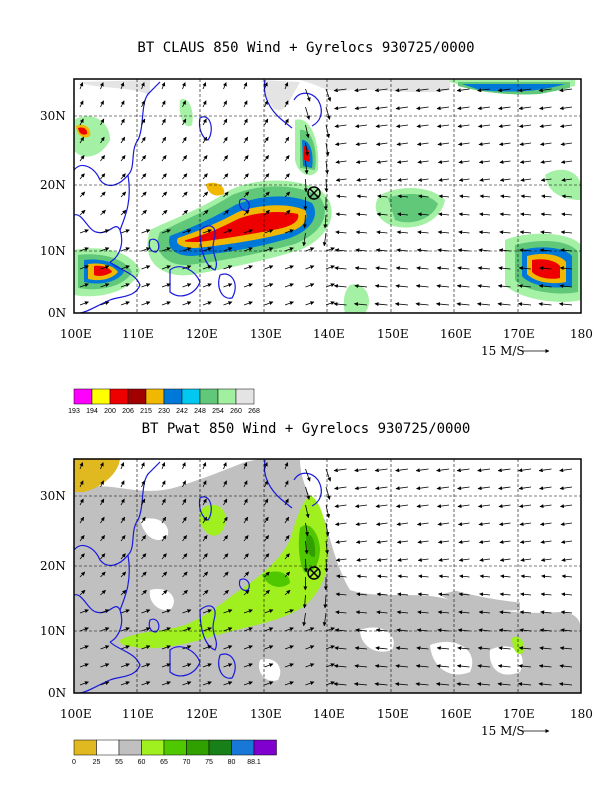  Describe the element at coordinates (182, 411) in the screenshot. I see `legend-label: 242` at that location.